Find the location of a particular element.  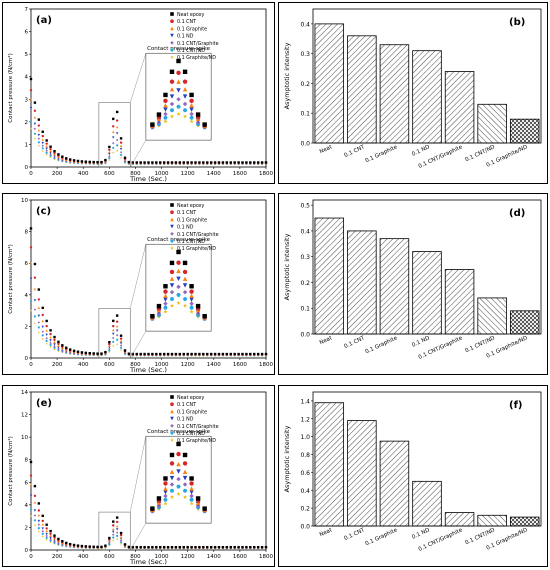

x-axis-label: Time (Sec.) is located at coordinates (148, 370).